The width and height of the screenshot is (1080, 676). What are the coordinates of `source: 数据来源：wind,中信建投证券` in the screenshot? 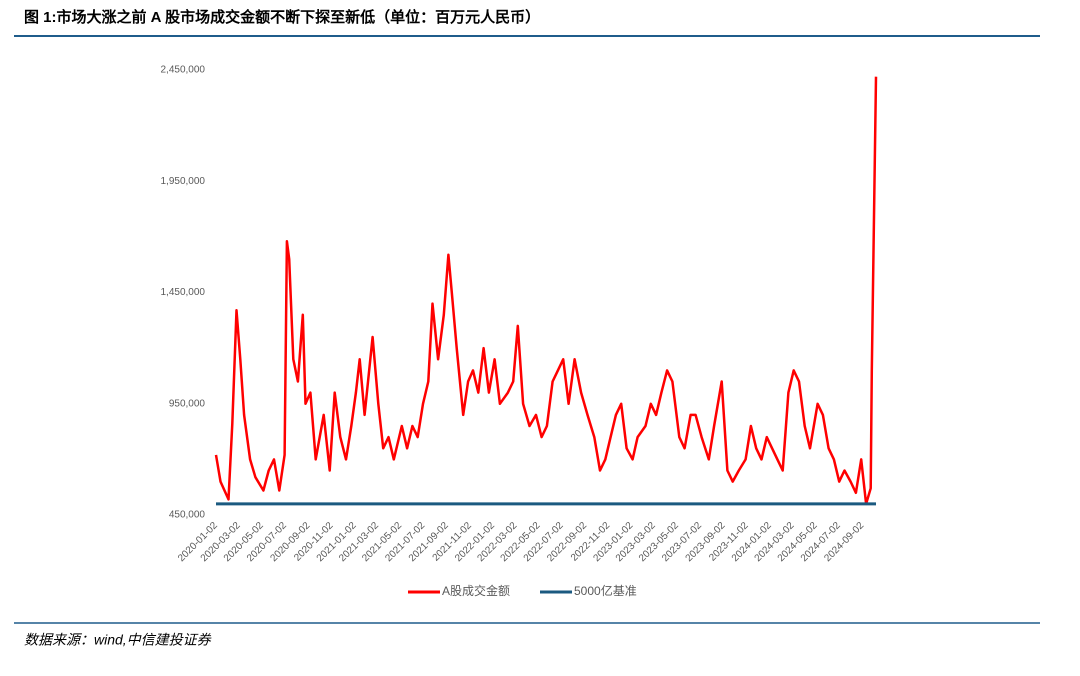 It's located at (118, 640).